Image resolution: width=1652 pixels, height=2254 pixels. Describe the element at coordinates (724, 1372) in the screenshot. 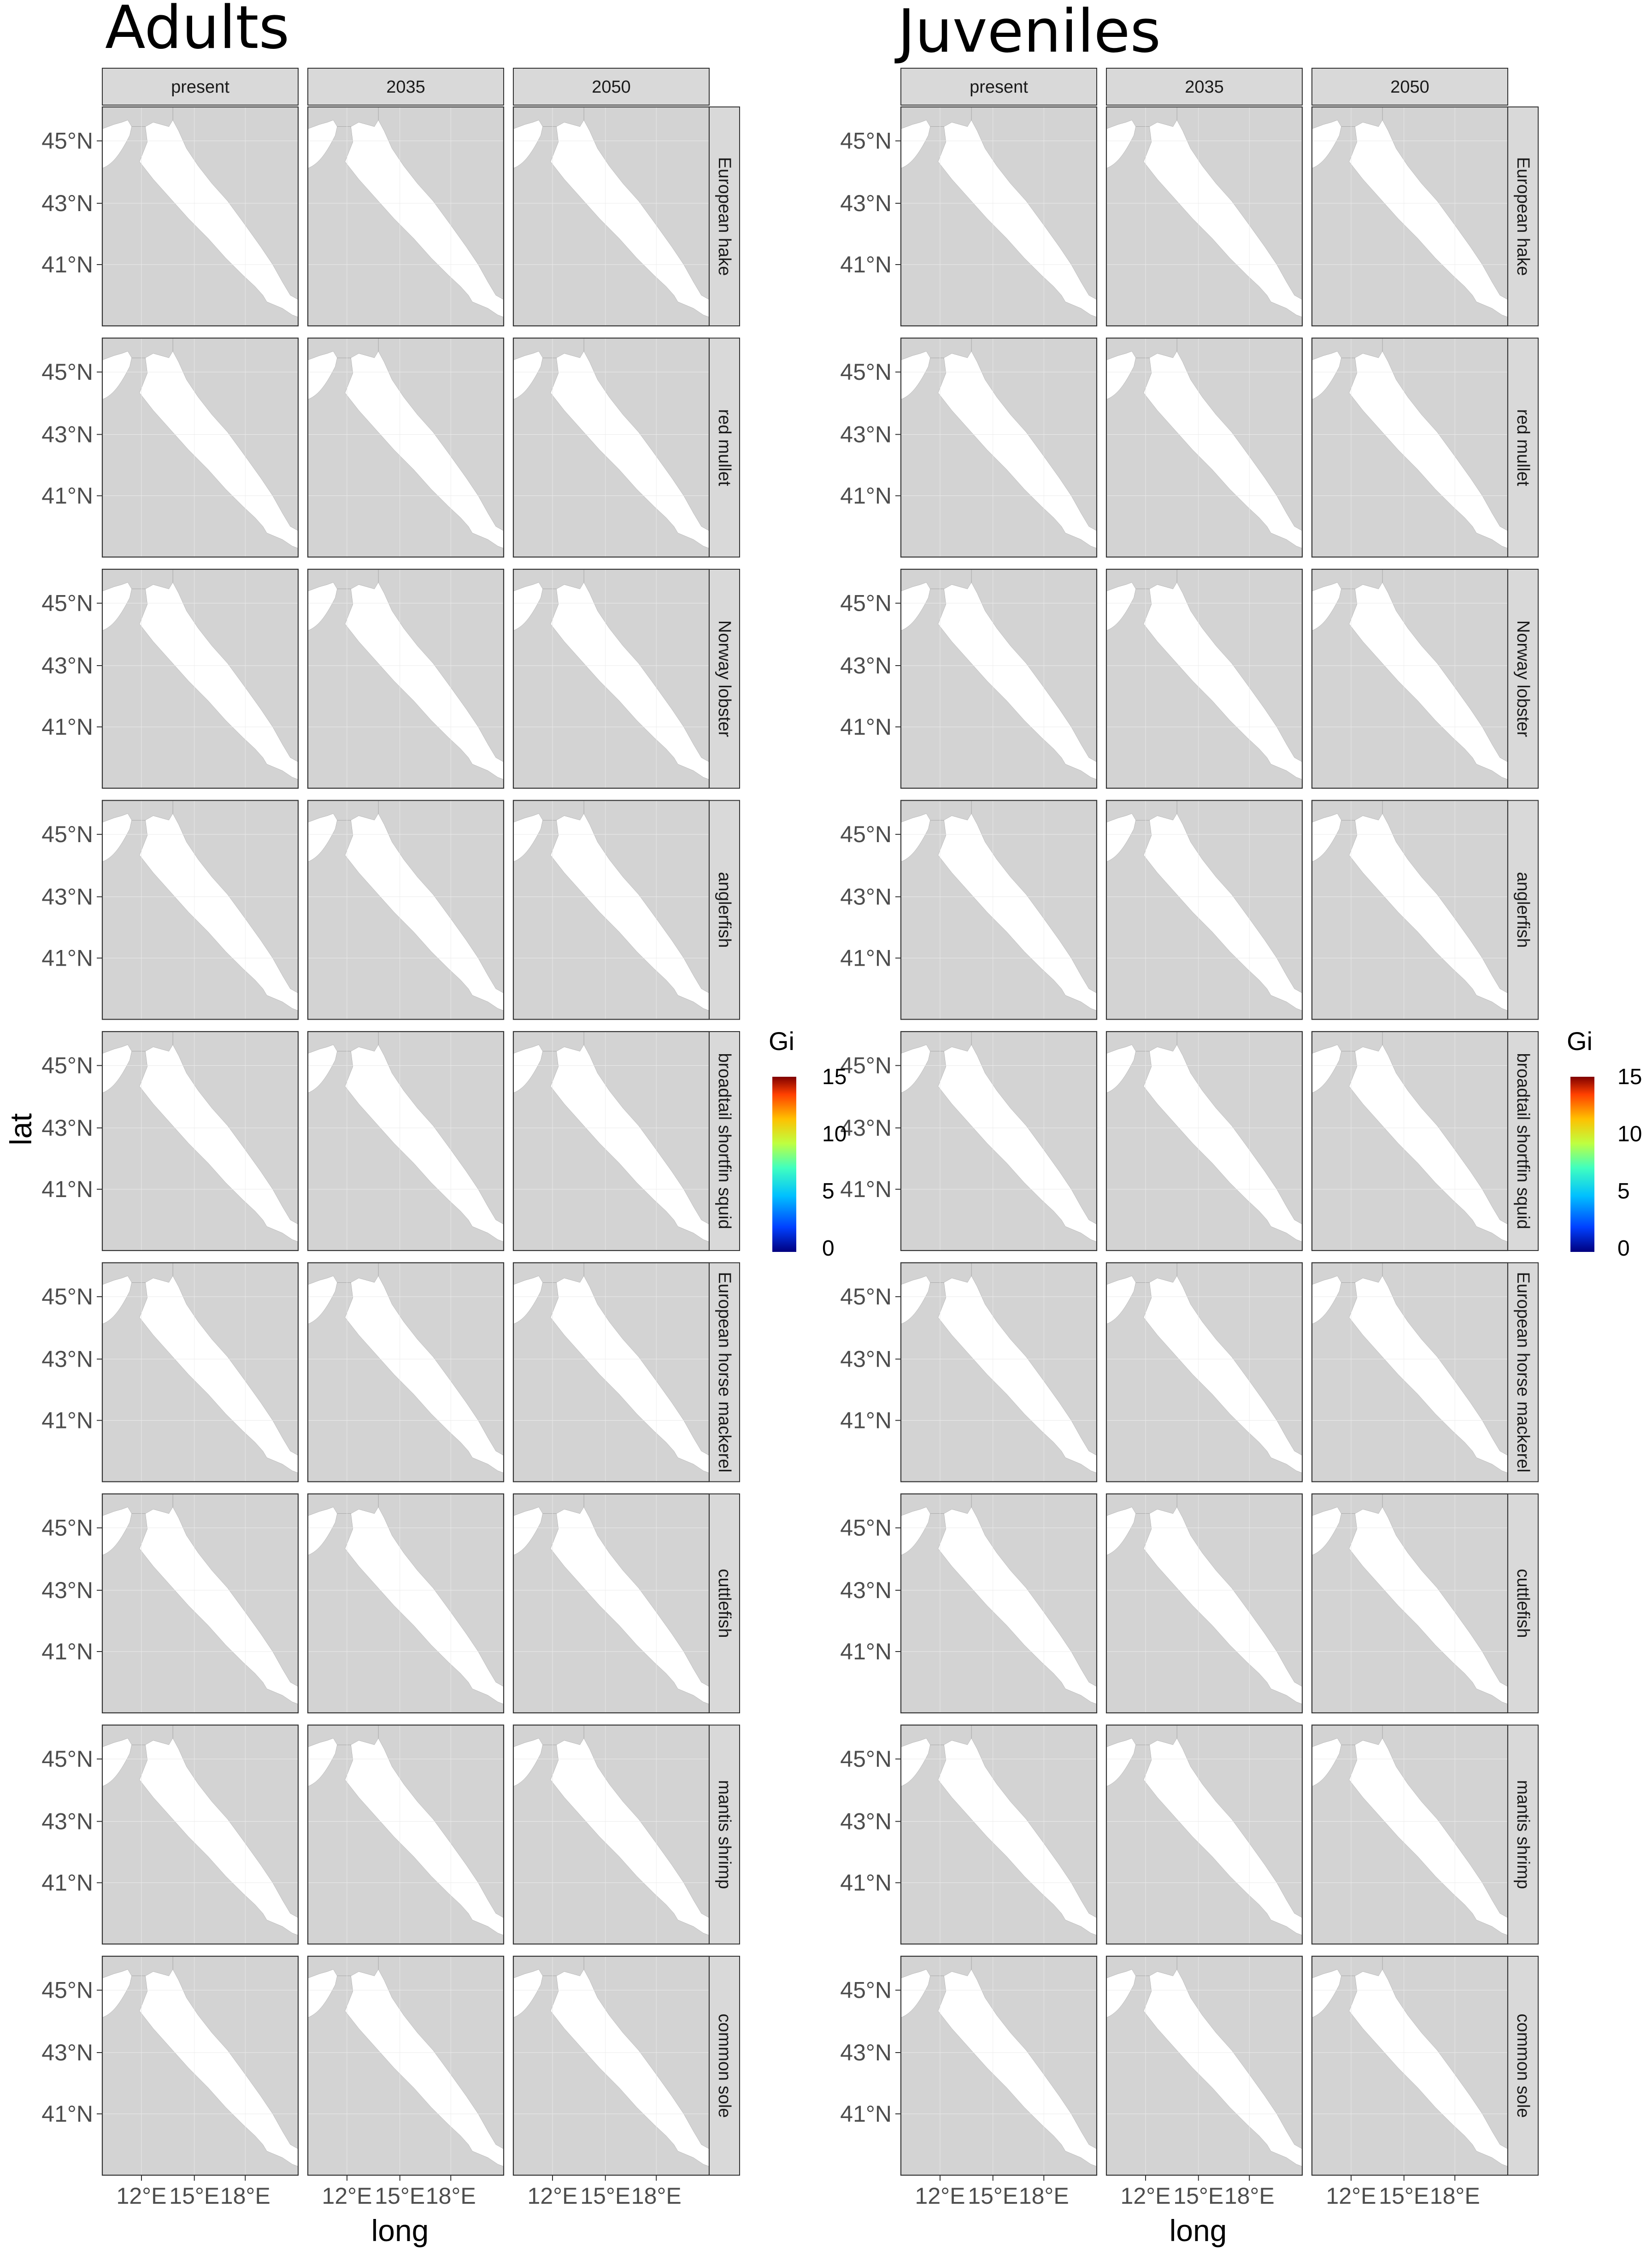

I see `species-label: European horse mackerel` at that location.